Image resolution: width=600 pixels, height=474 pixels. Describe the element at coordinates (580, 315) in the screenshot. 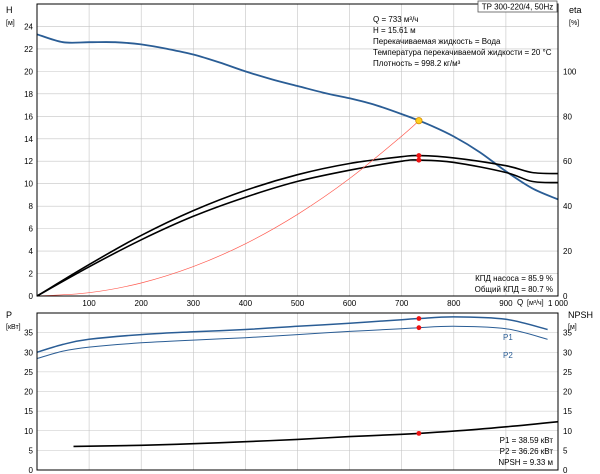

I see `npsh-axis-label: NPSH` at that location.